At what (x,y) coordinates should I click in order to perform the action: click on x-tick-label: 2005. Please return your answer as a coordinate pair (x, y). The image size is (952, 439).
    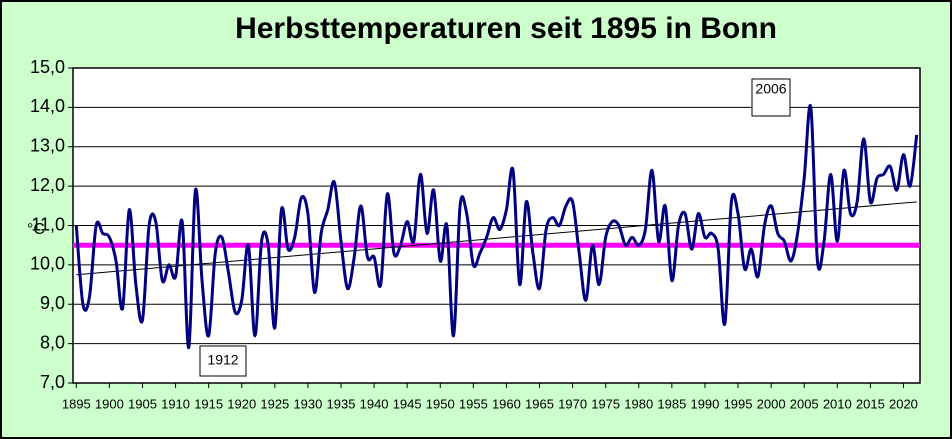
    Looking at the image, I should click on (804, 403).